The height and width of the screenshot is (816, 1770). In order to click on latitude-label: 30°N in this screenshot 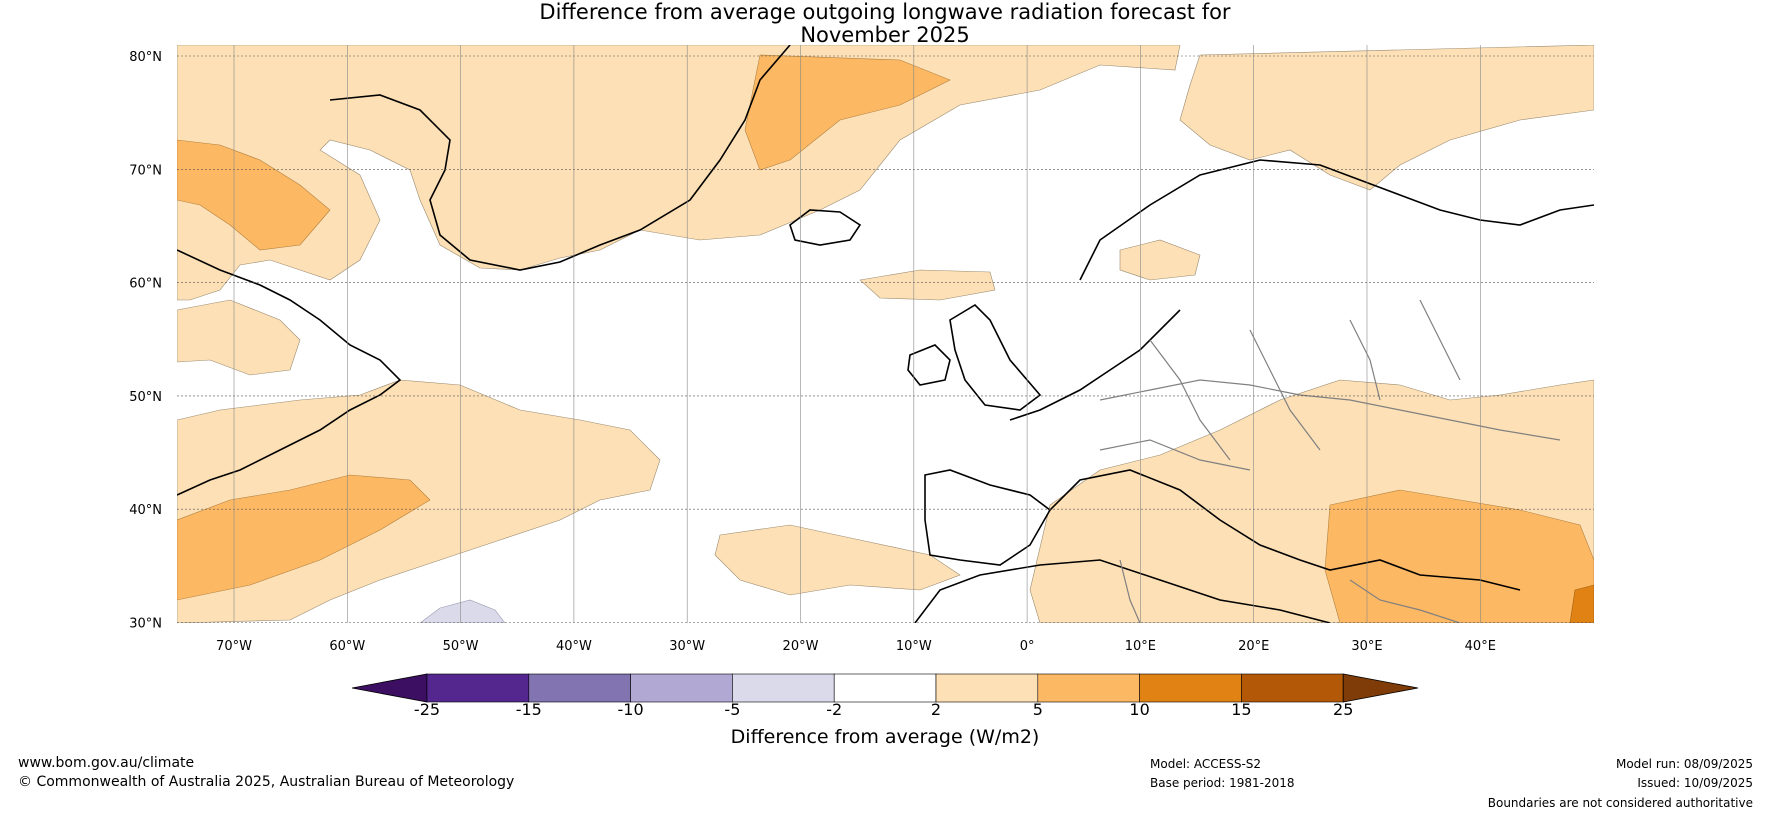, I will do `click(145, 624)`.